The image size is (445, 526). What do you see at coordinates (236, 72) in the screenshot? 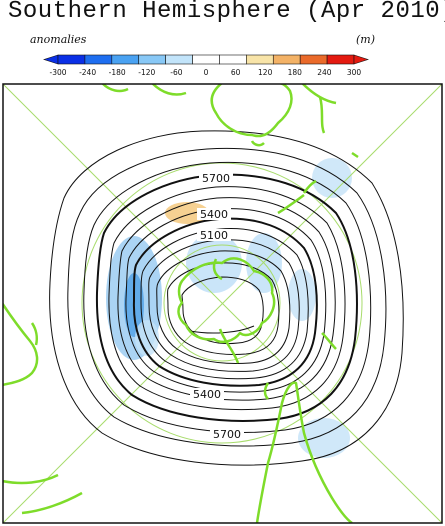
I see `colorbar-tick-label: 60` at bounding box center [236, 72].